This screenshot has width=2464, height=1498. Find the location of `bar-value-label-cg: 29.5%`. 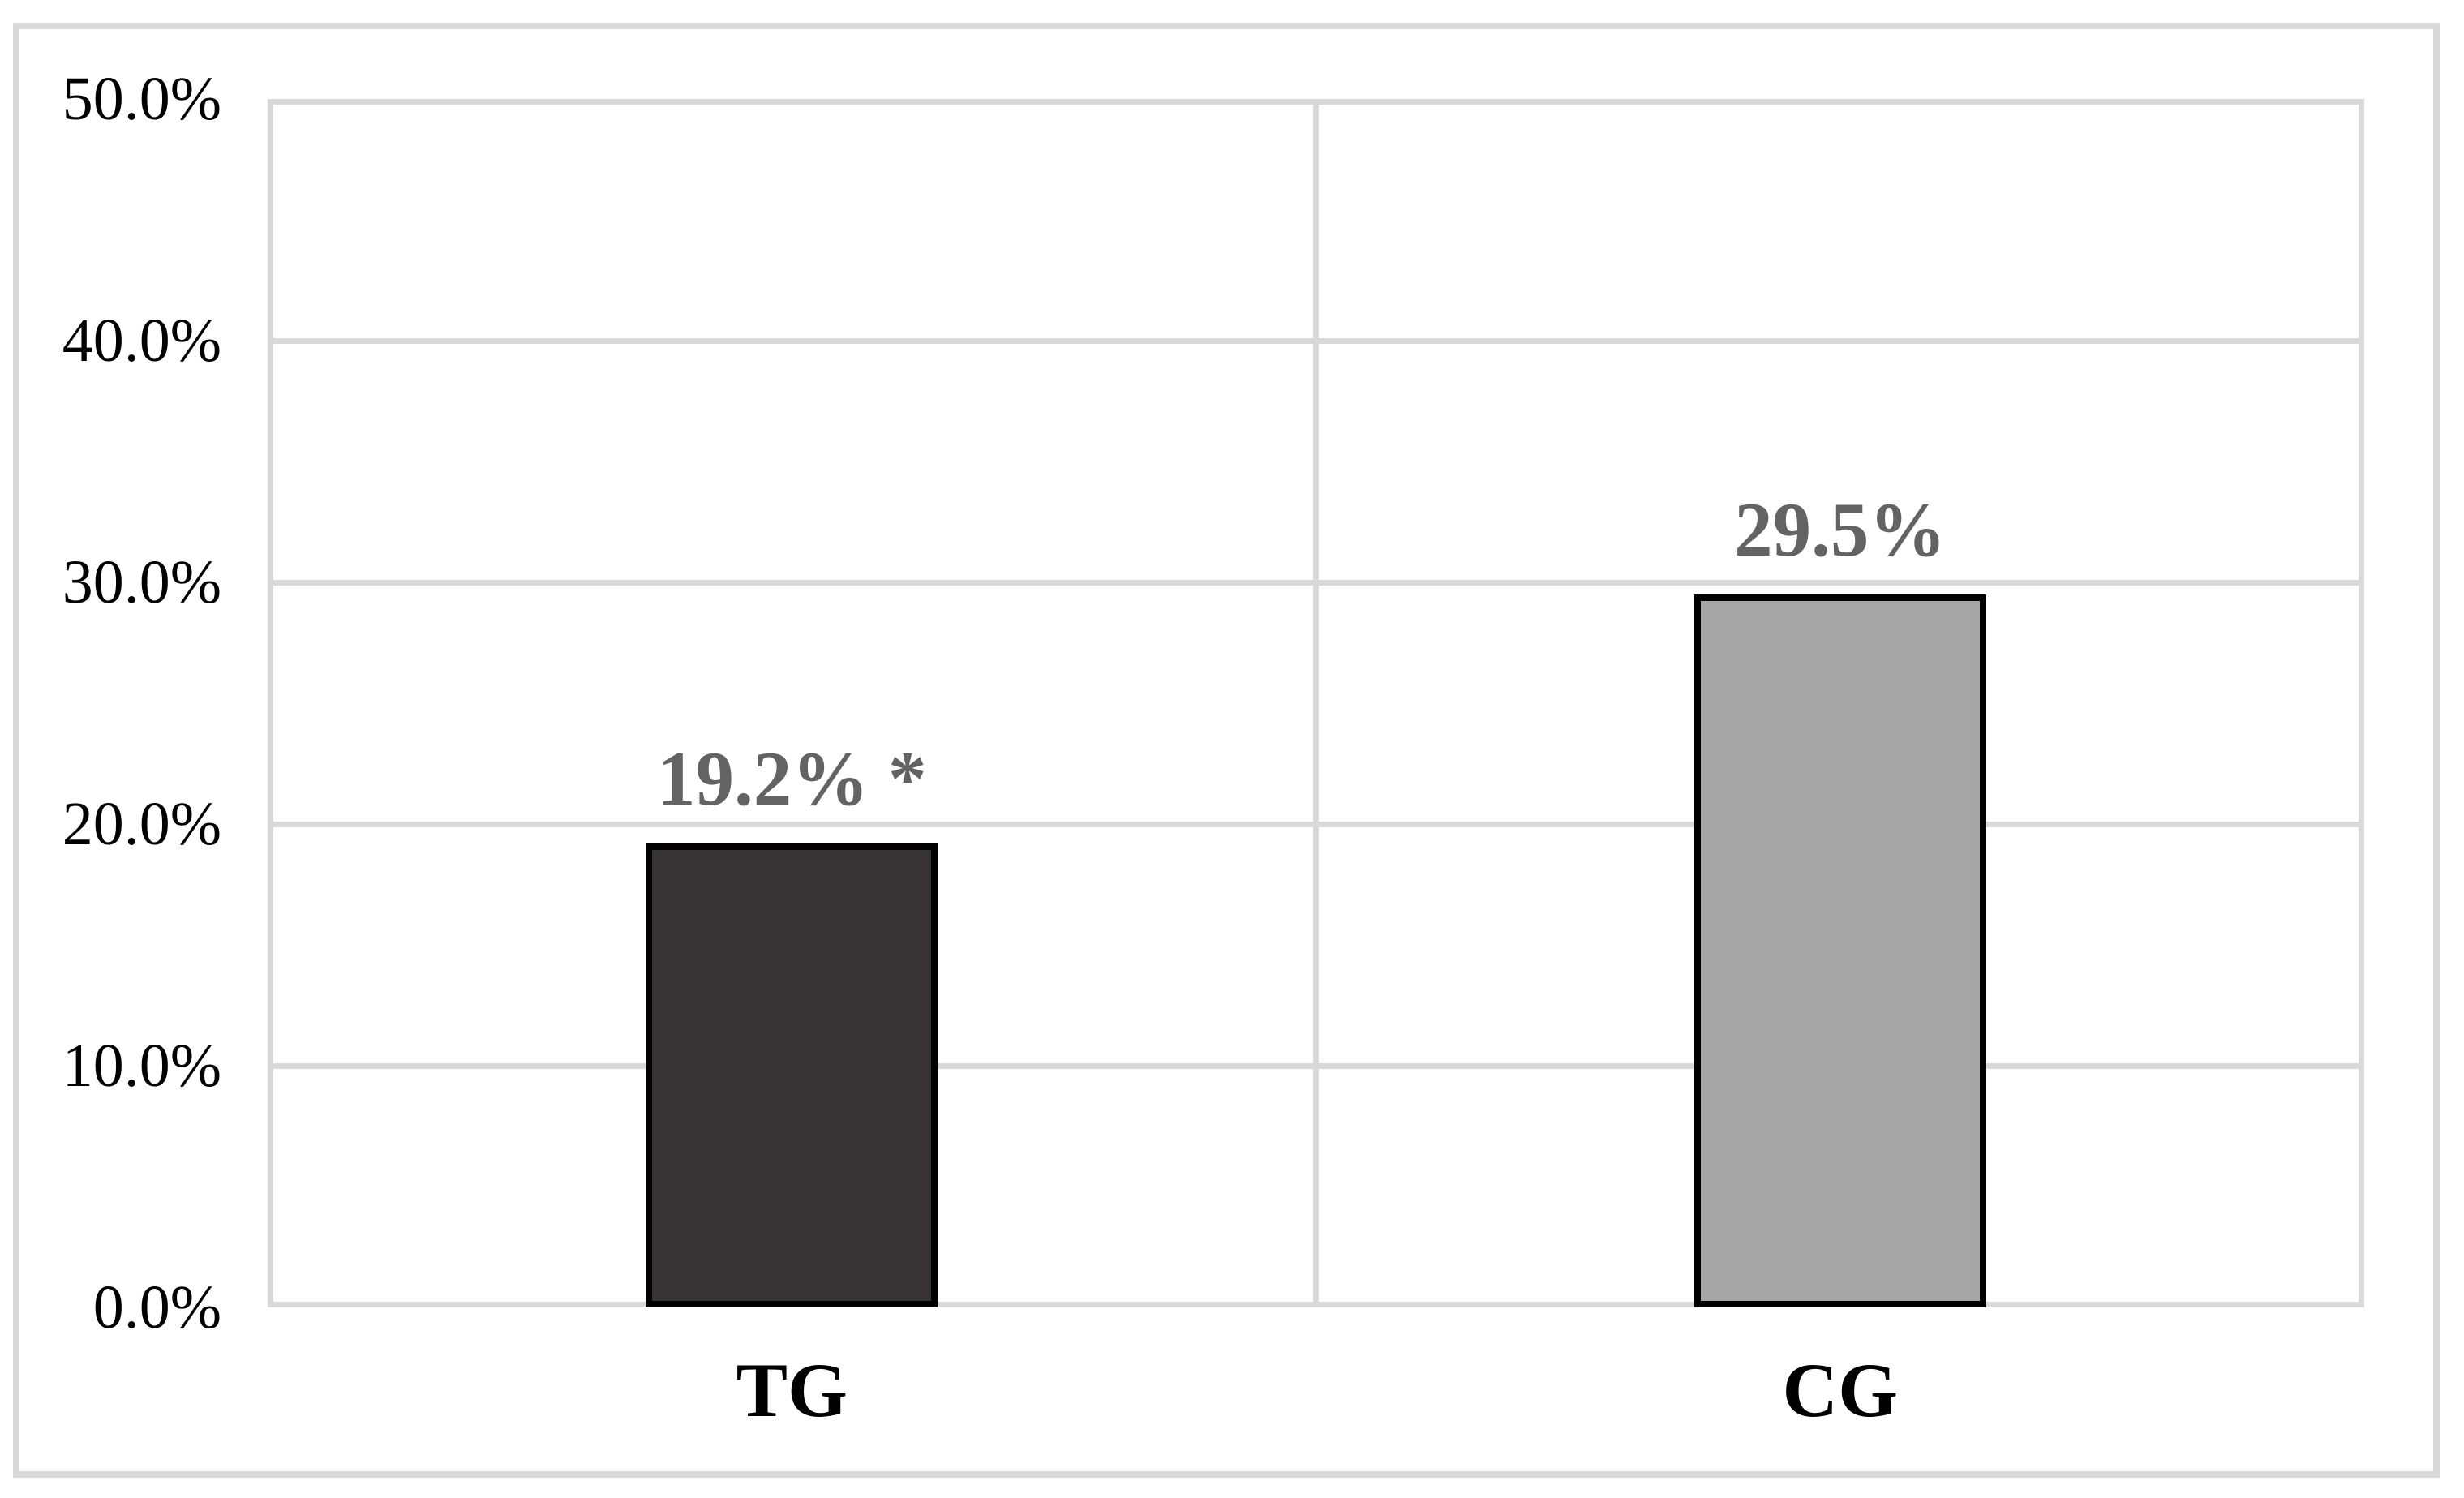

bar-value-label-cg: 29.5% is located at coordinates (1841, 529).